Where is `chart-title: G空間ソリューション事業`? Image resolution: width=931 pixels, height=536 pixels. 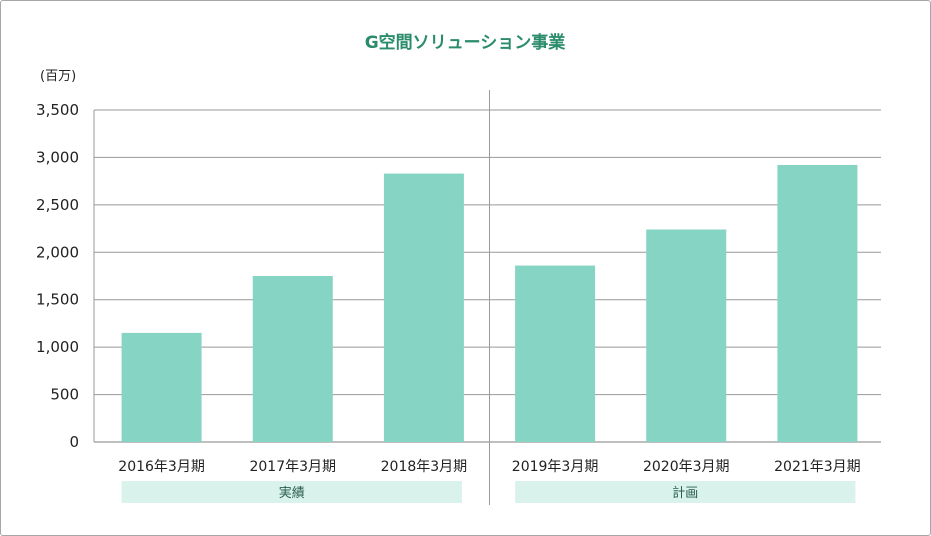 chart-title: G空間ソリューション事業 is located at coordinates (465, 42).